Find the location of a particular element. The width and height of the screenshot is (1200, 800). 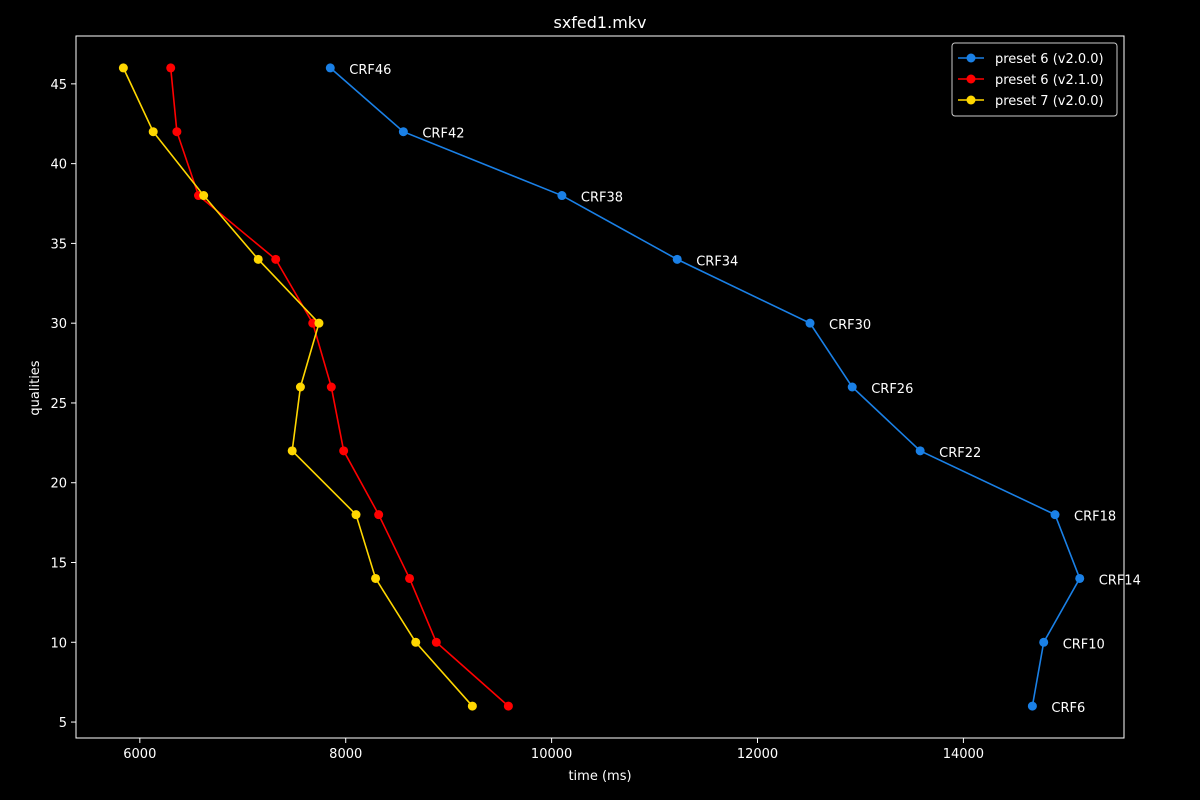

legend-item: preset 6 (v2.0.0) is located at coordinates (1031, 59).